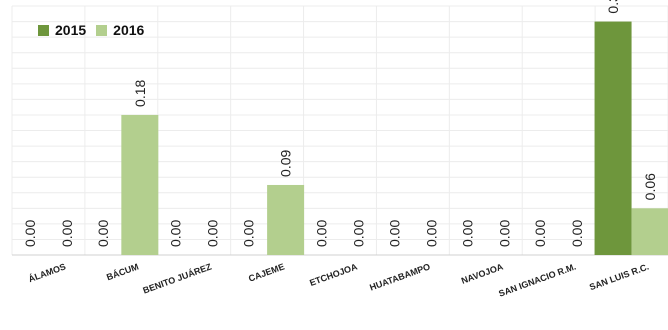  I want to click on legend-label-2016: 2016, so click(129, 30).